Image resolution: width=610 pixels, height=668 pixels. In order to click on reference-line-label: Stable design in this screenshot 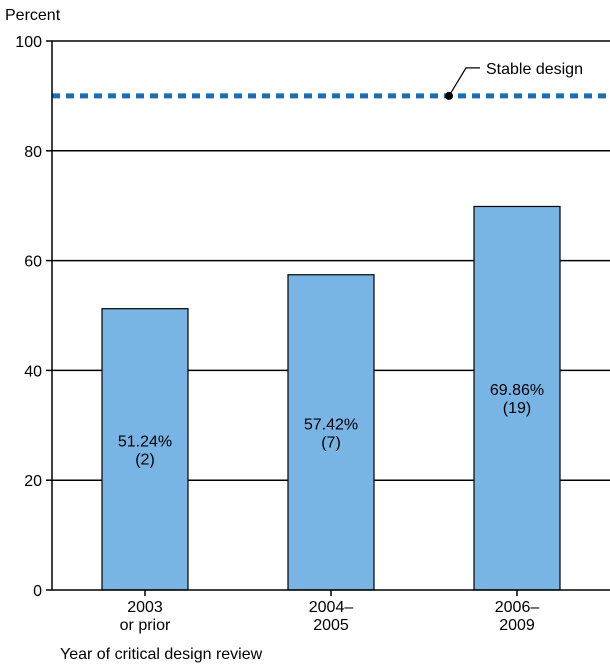, I will do `click(534, 69)`.